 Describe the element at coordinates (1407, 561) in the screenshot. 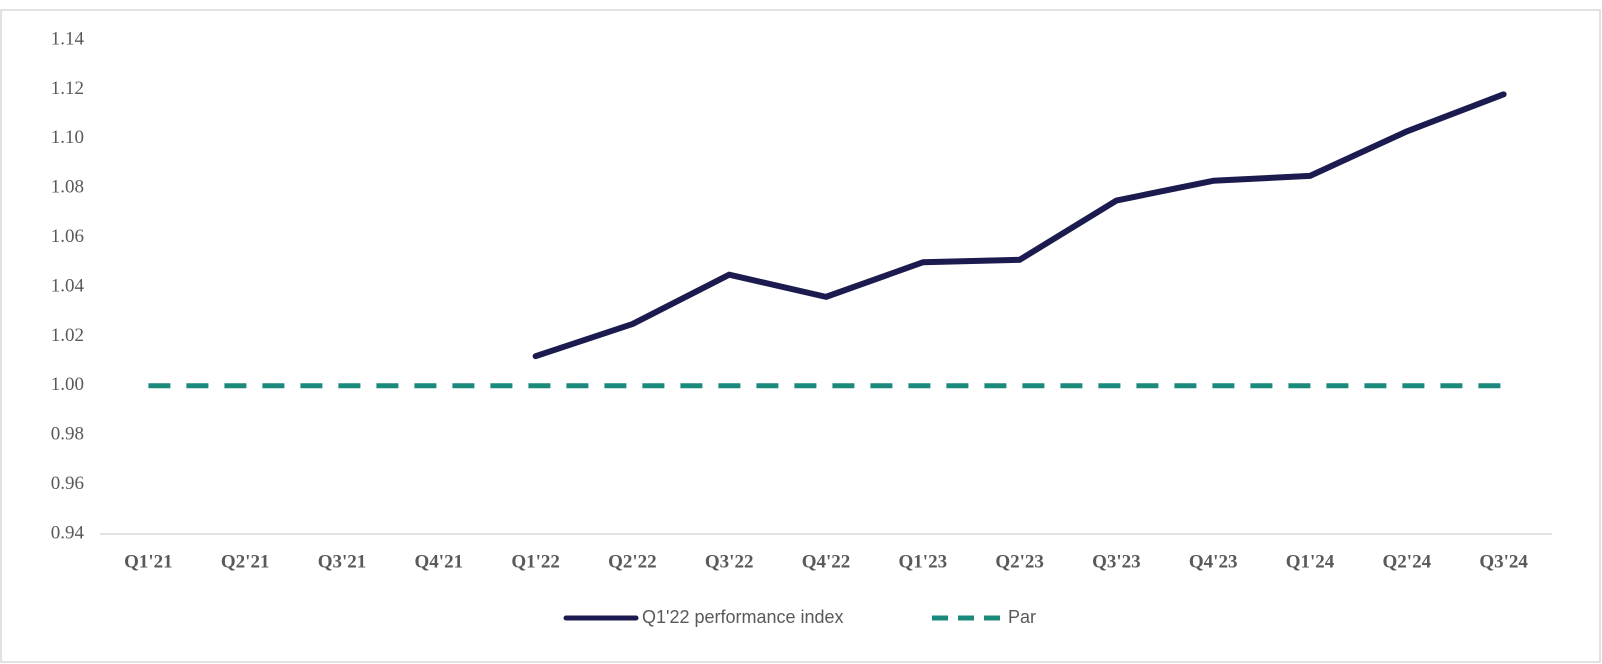

I see `x-tick-label: Q2'24` at that location.